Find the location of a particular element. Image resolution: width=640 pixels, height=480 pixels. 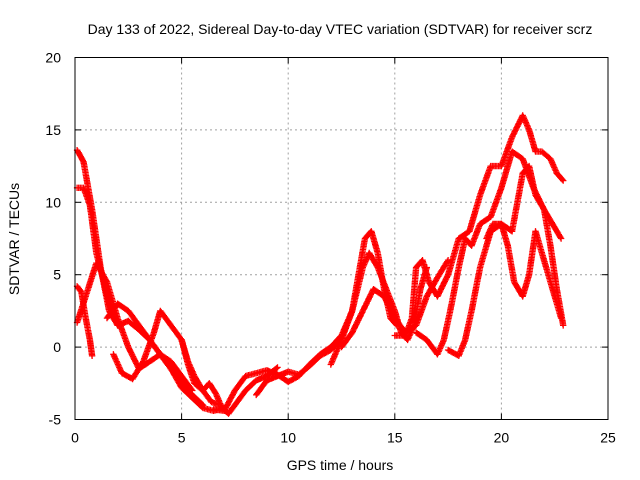

x-tick-label: 0 is located at coordinates (75, 438).